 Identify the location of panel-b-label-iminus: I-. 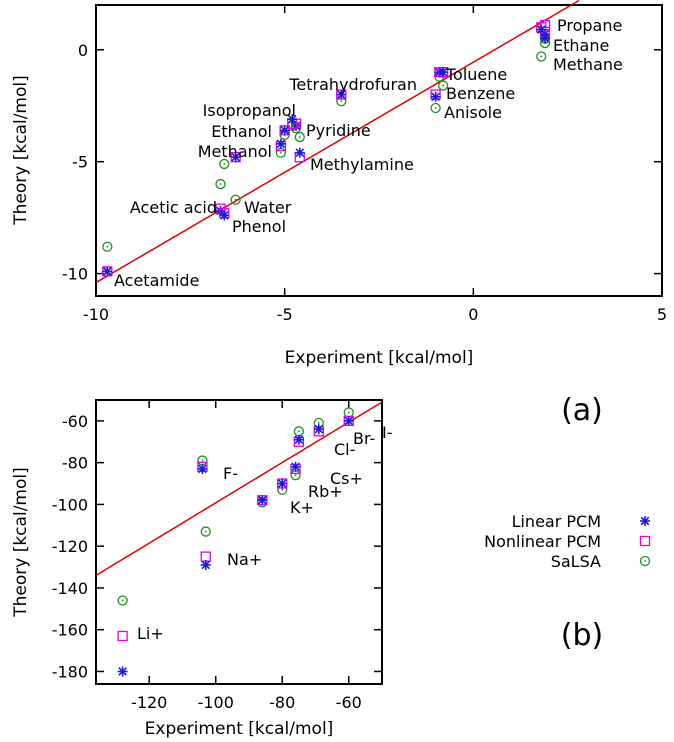
(387, 432).